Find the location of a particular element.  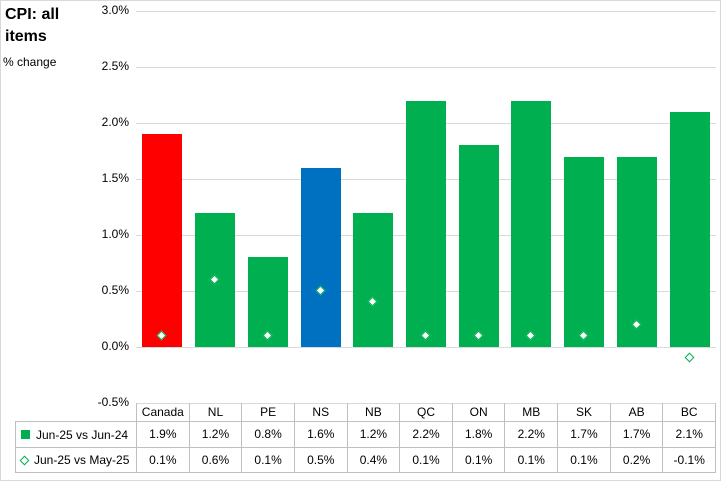

bar-ab is located at coordinates (636, 251).